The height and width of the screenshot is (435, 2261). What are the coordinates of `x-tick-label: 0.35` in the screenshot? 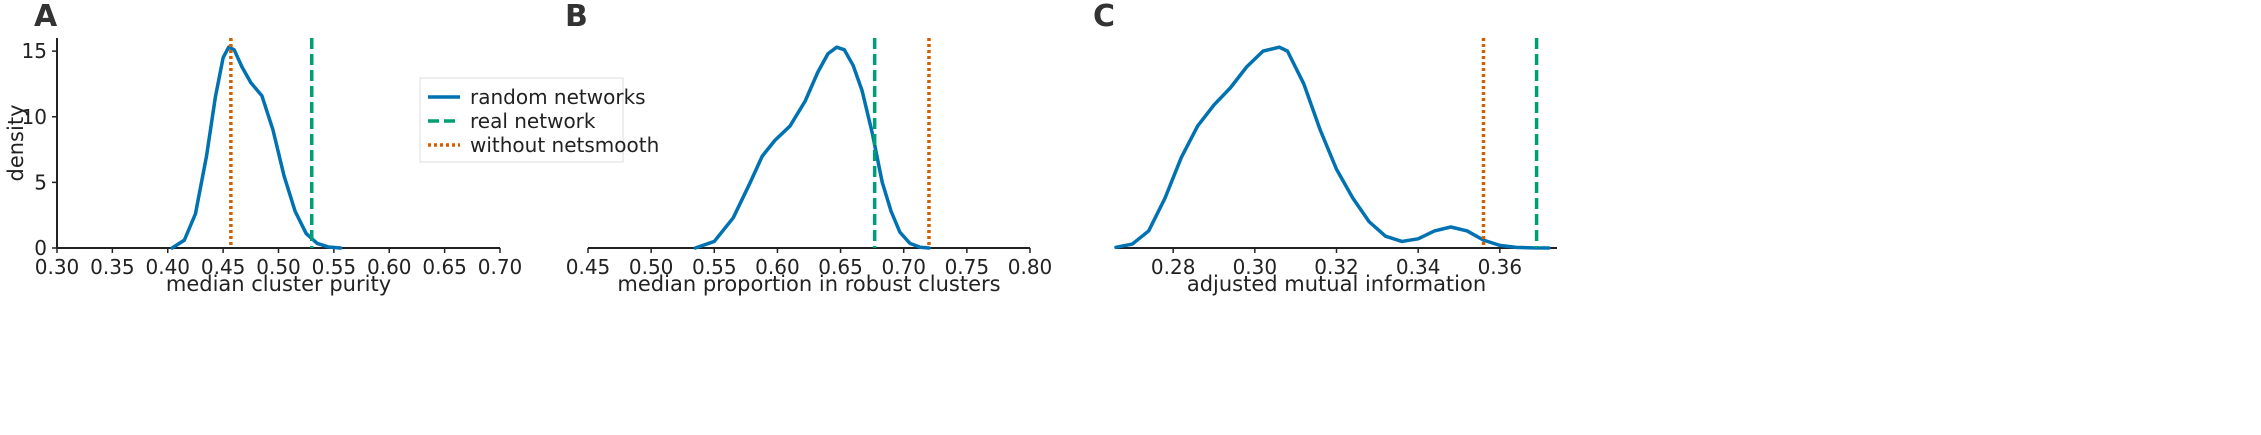 It's located at (112, 267).